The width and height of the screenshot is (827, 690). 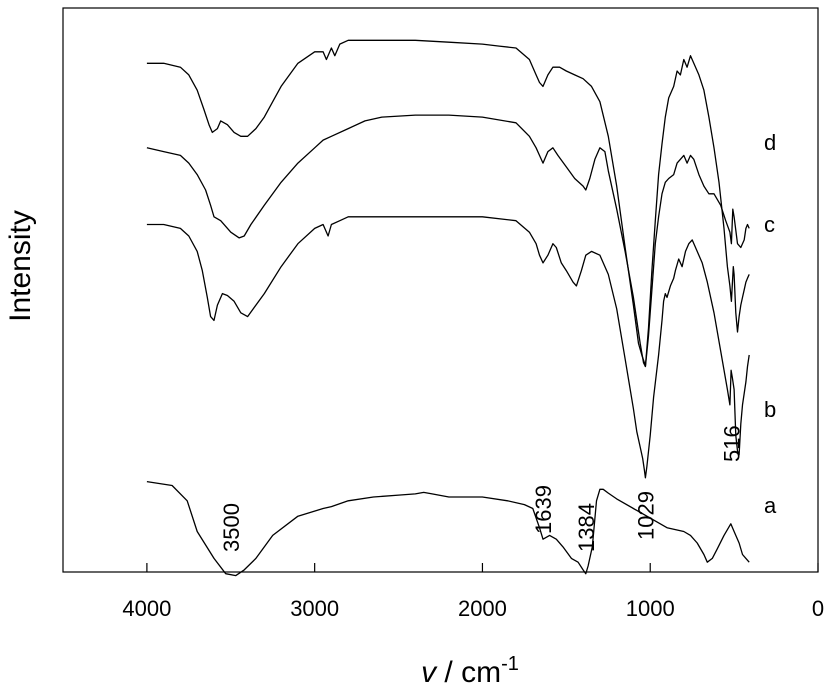 I want to click on x-axis-ticks: 4000 3000 2000 1000 0, so click(x=473, y=592).